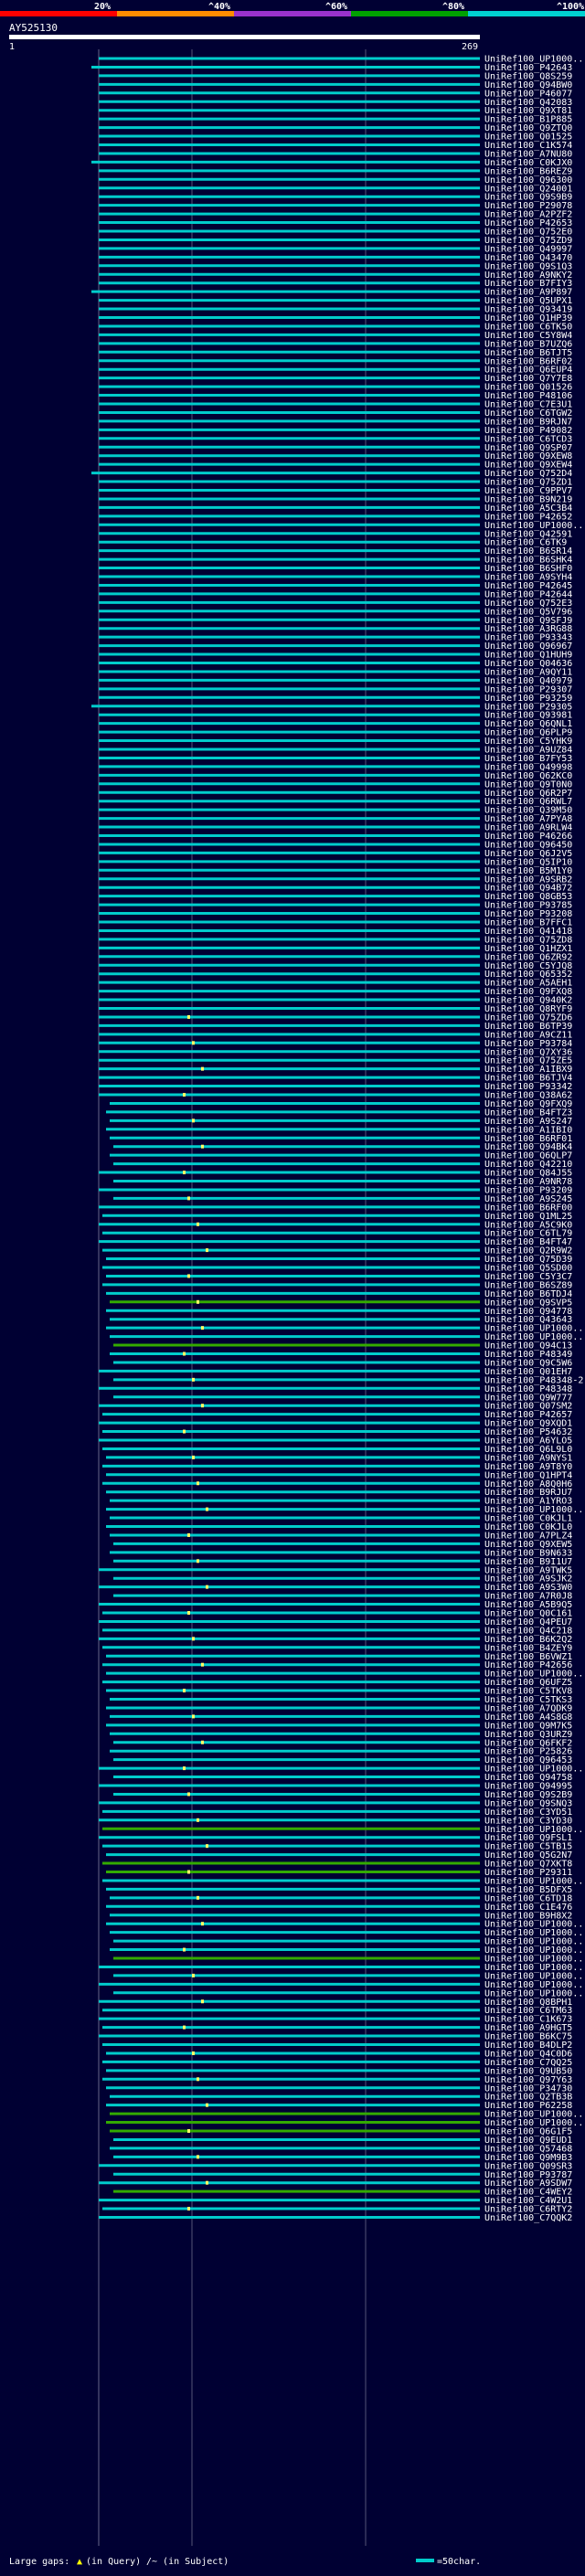 This screenshot has width=585, height=2576. I want to click on hit-label: UniRef100_Q42083, so click(528, 103).